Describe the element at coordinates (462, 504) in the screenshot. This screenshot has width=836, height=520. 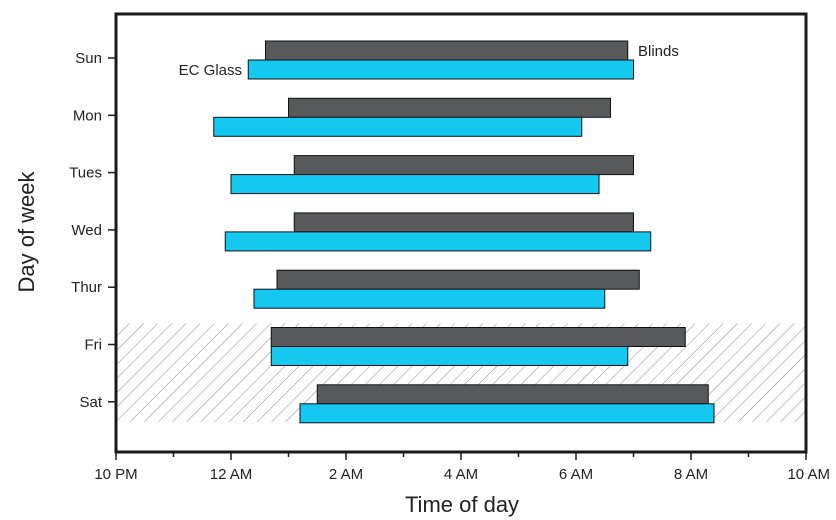
I see `x-axis-title: Time of day` at that location.